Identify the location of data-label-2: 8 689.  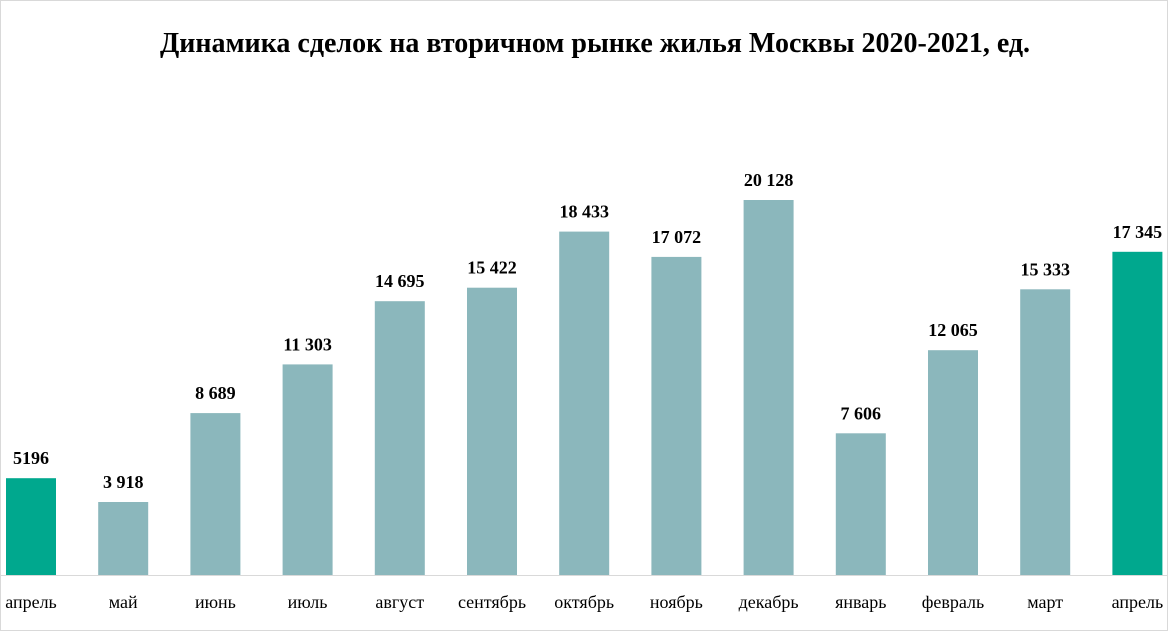
(215, 393).